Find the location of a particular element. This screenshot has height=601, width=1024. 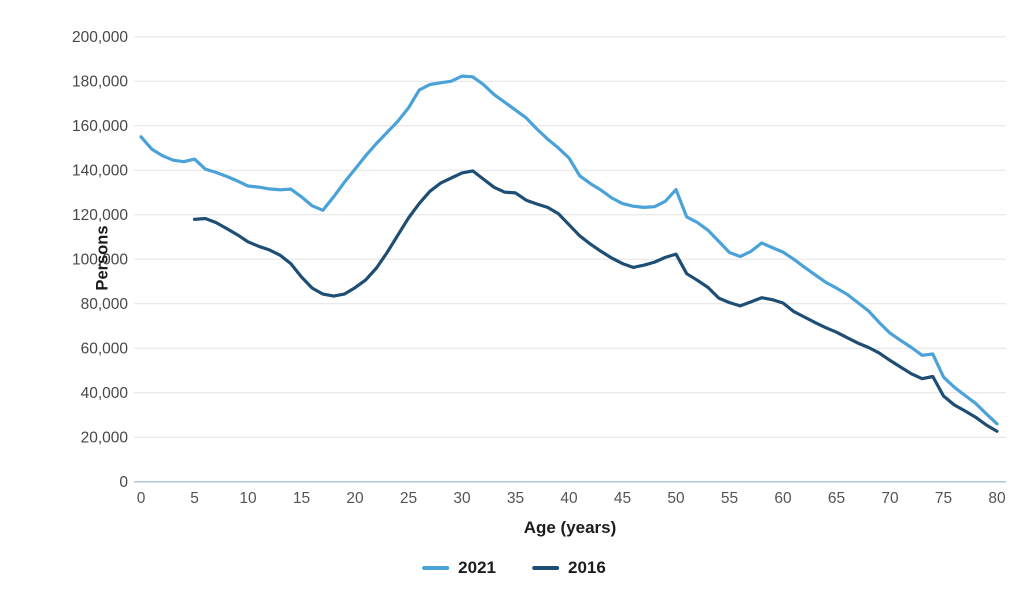

y-tick-label: 100,000 is located at coordinates (100, 260).